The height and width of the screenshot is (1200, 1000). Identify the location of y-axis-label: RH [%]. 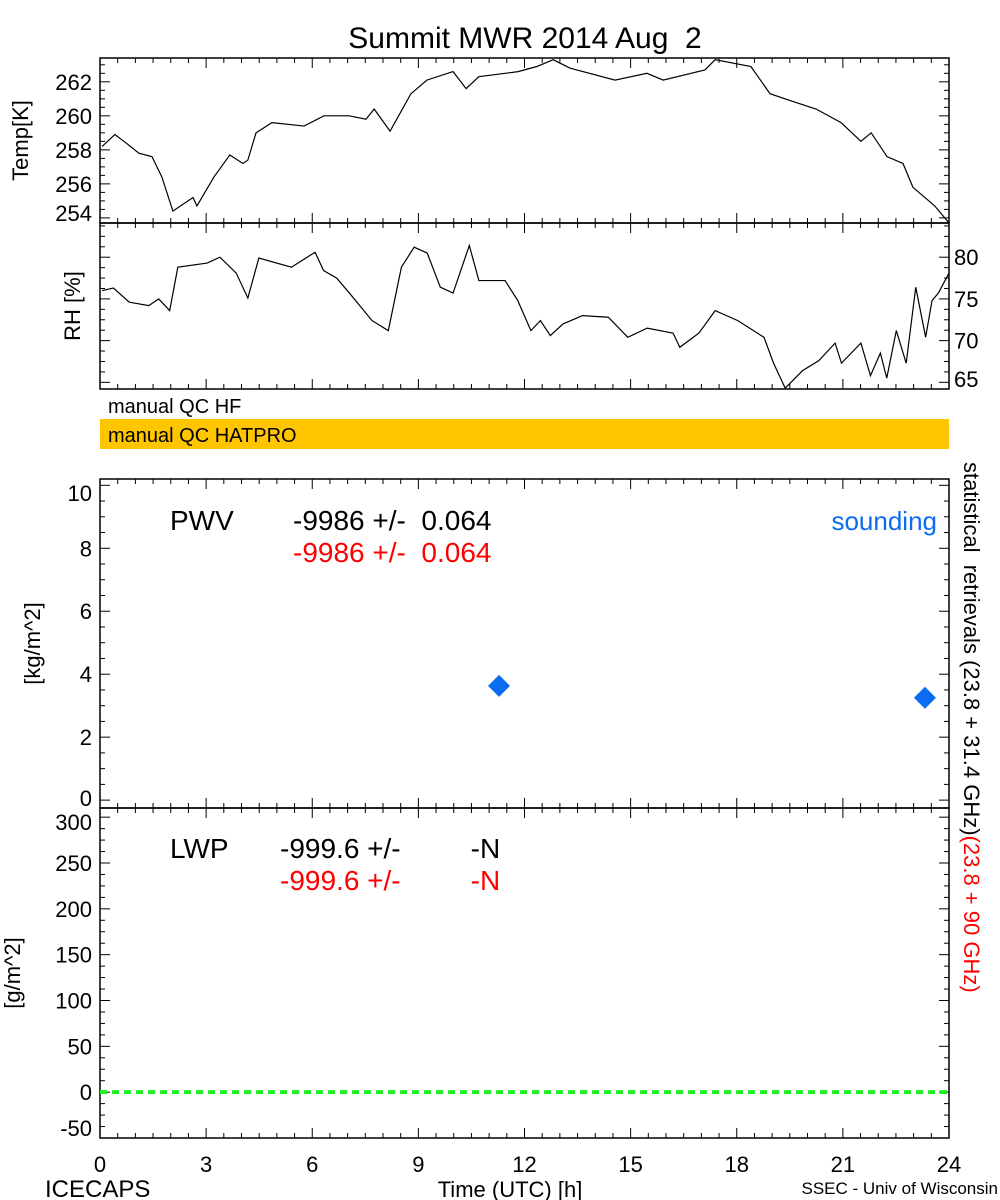
(72, 306).